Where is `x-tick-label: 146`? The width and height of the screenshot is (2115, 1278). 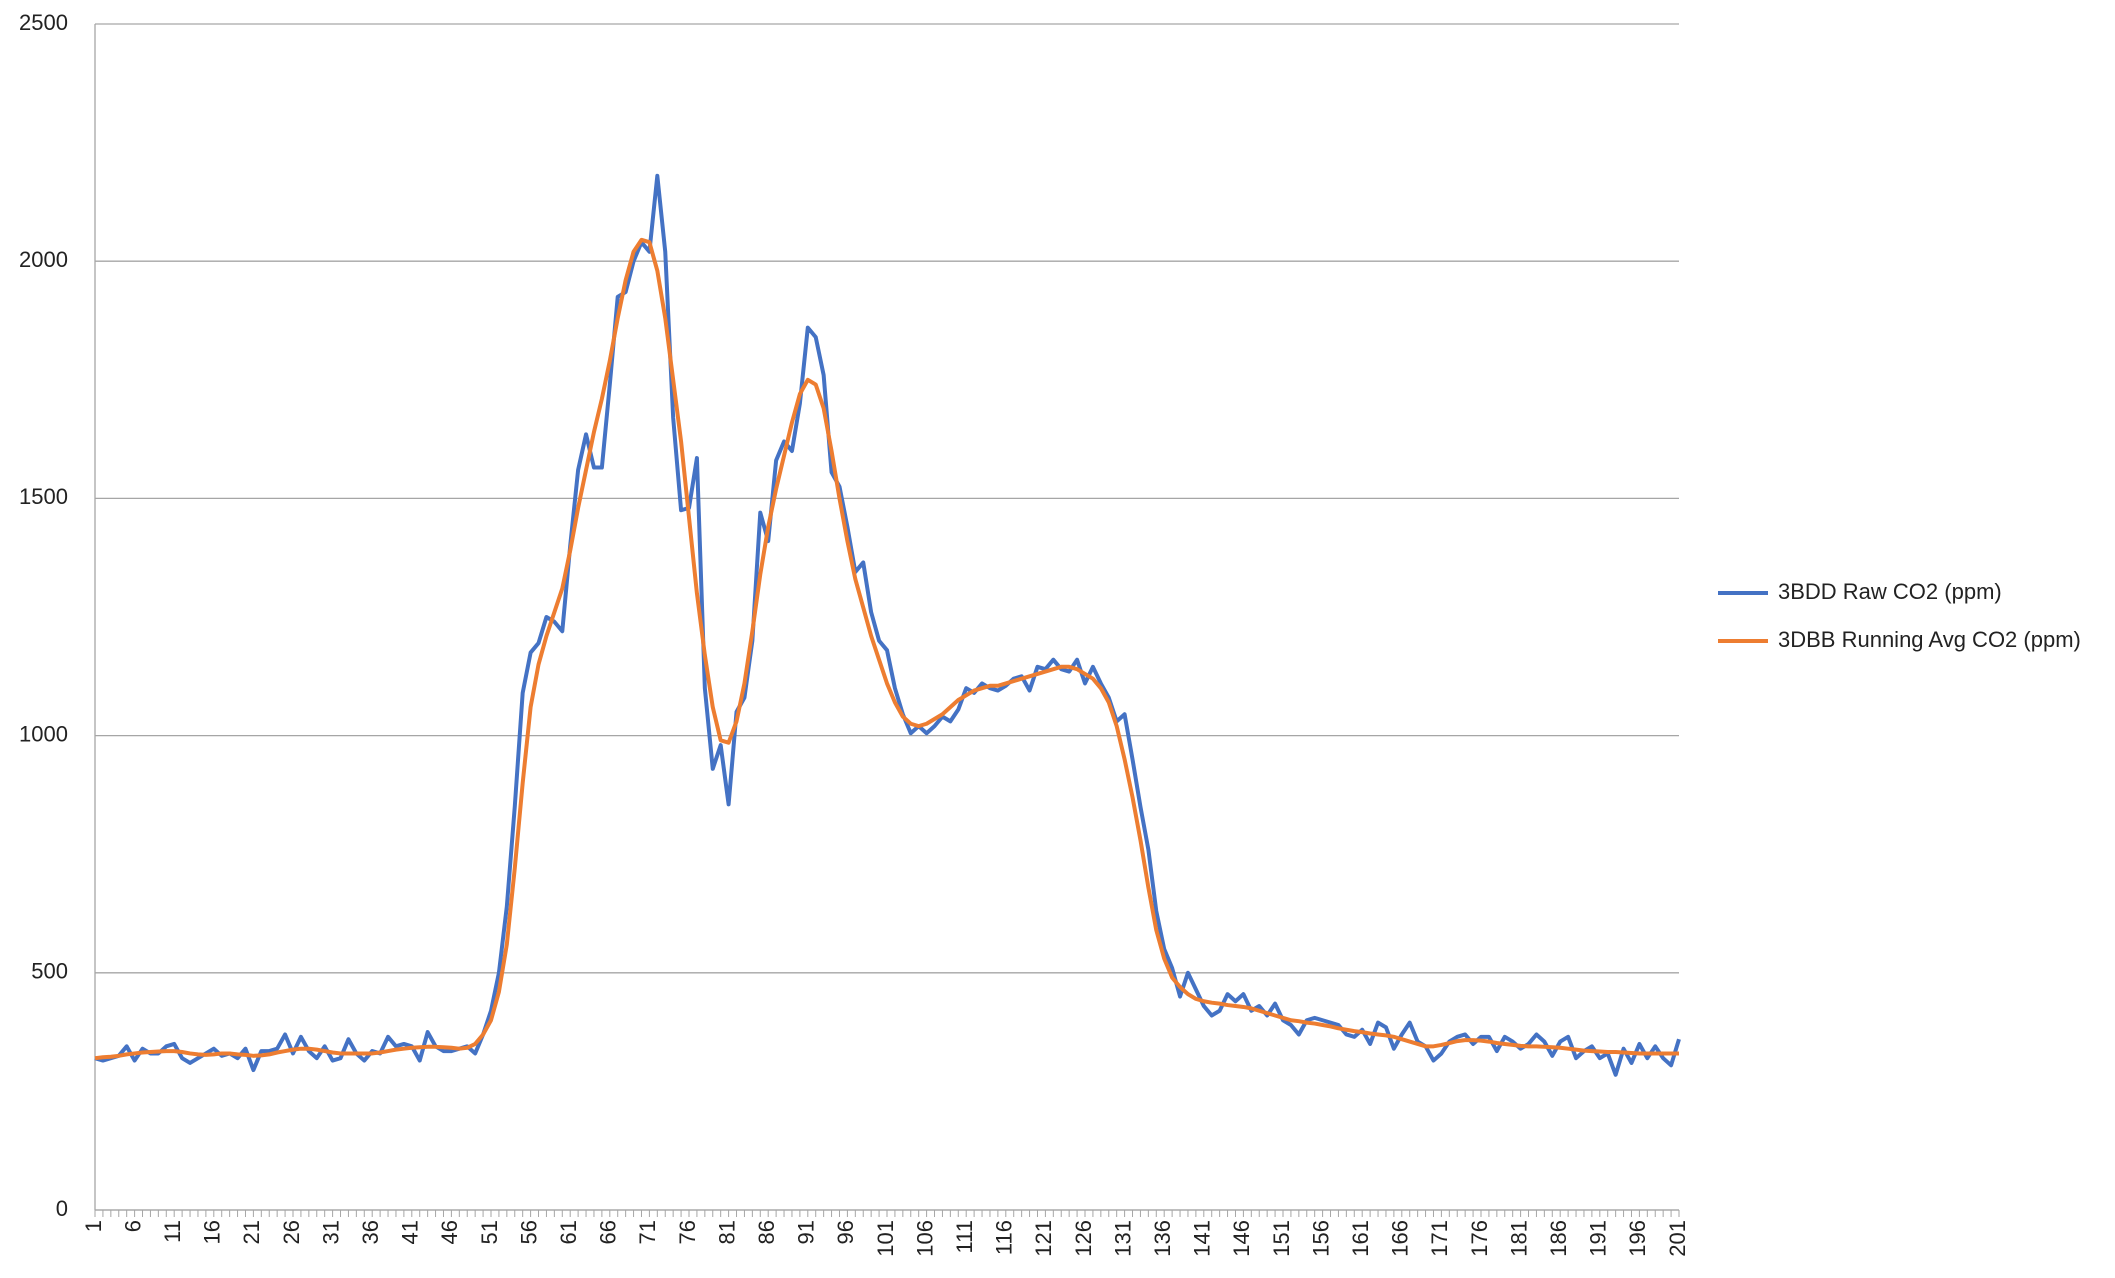 x-tick-label: 146 is located at coordinates (1241, 1238).